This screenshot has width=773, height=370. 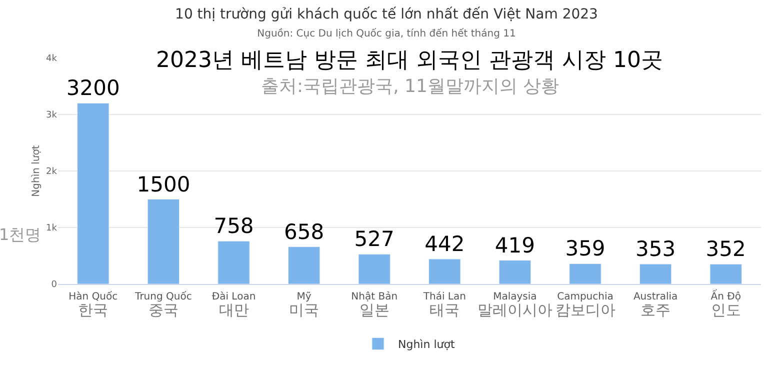 I want to click on annotation: 출처:국립관광국, 11월말까지의 상황, so click(x=410, y=86).